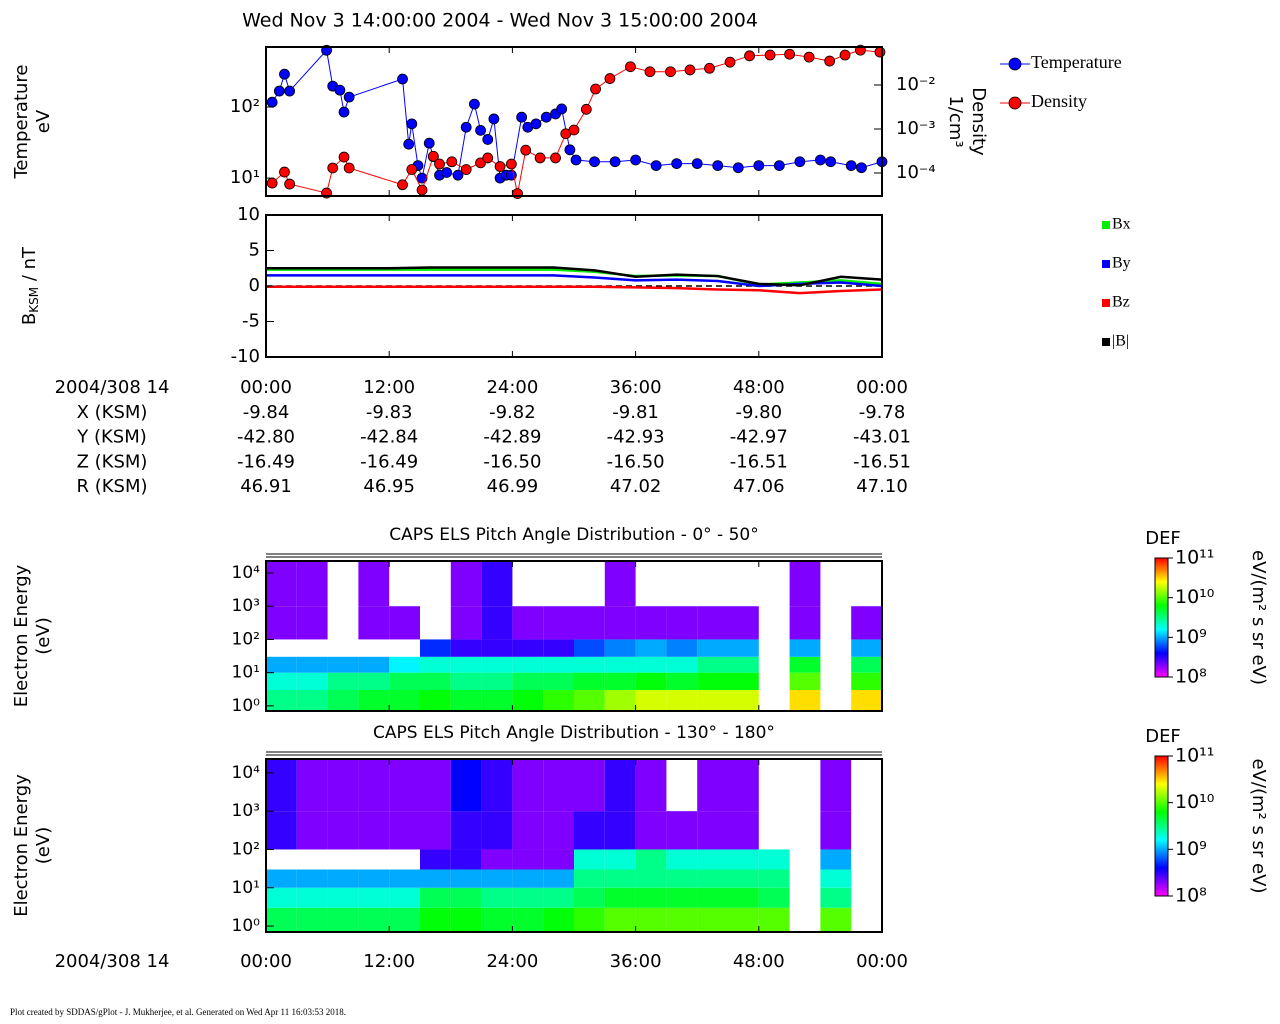  I want to click on y-tick-label: 10¹, so click(246, 888).